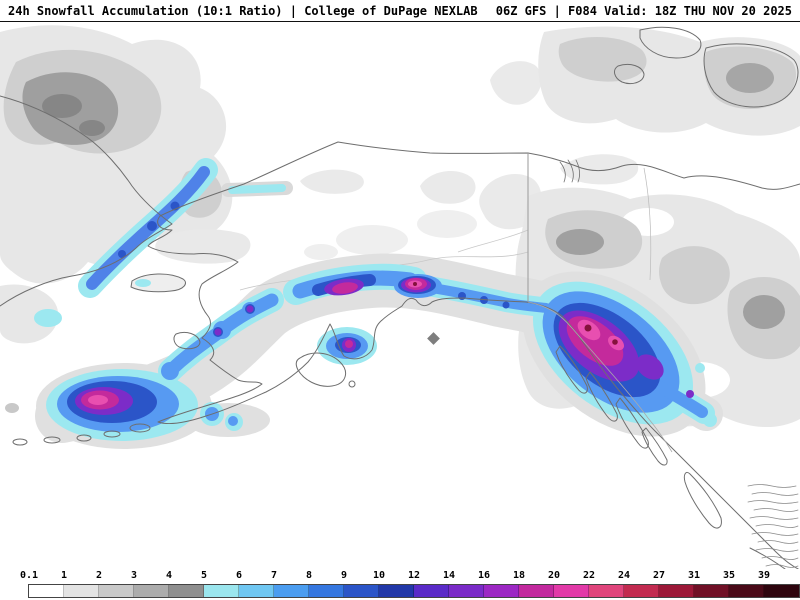 Image resolution: width=800 pixels, height=600 pixels. I want to click on borders-layer, so click(600, 303).